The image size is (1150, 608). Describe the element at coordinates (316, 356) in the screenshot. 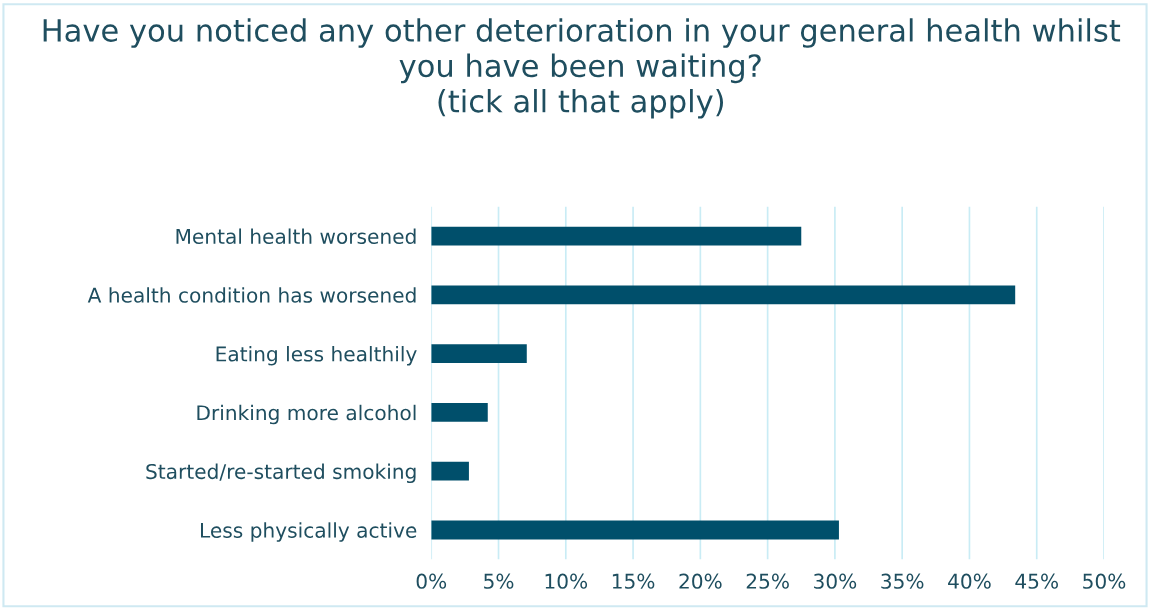

I see `y-tick-label: Eating less healthily` at that location.